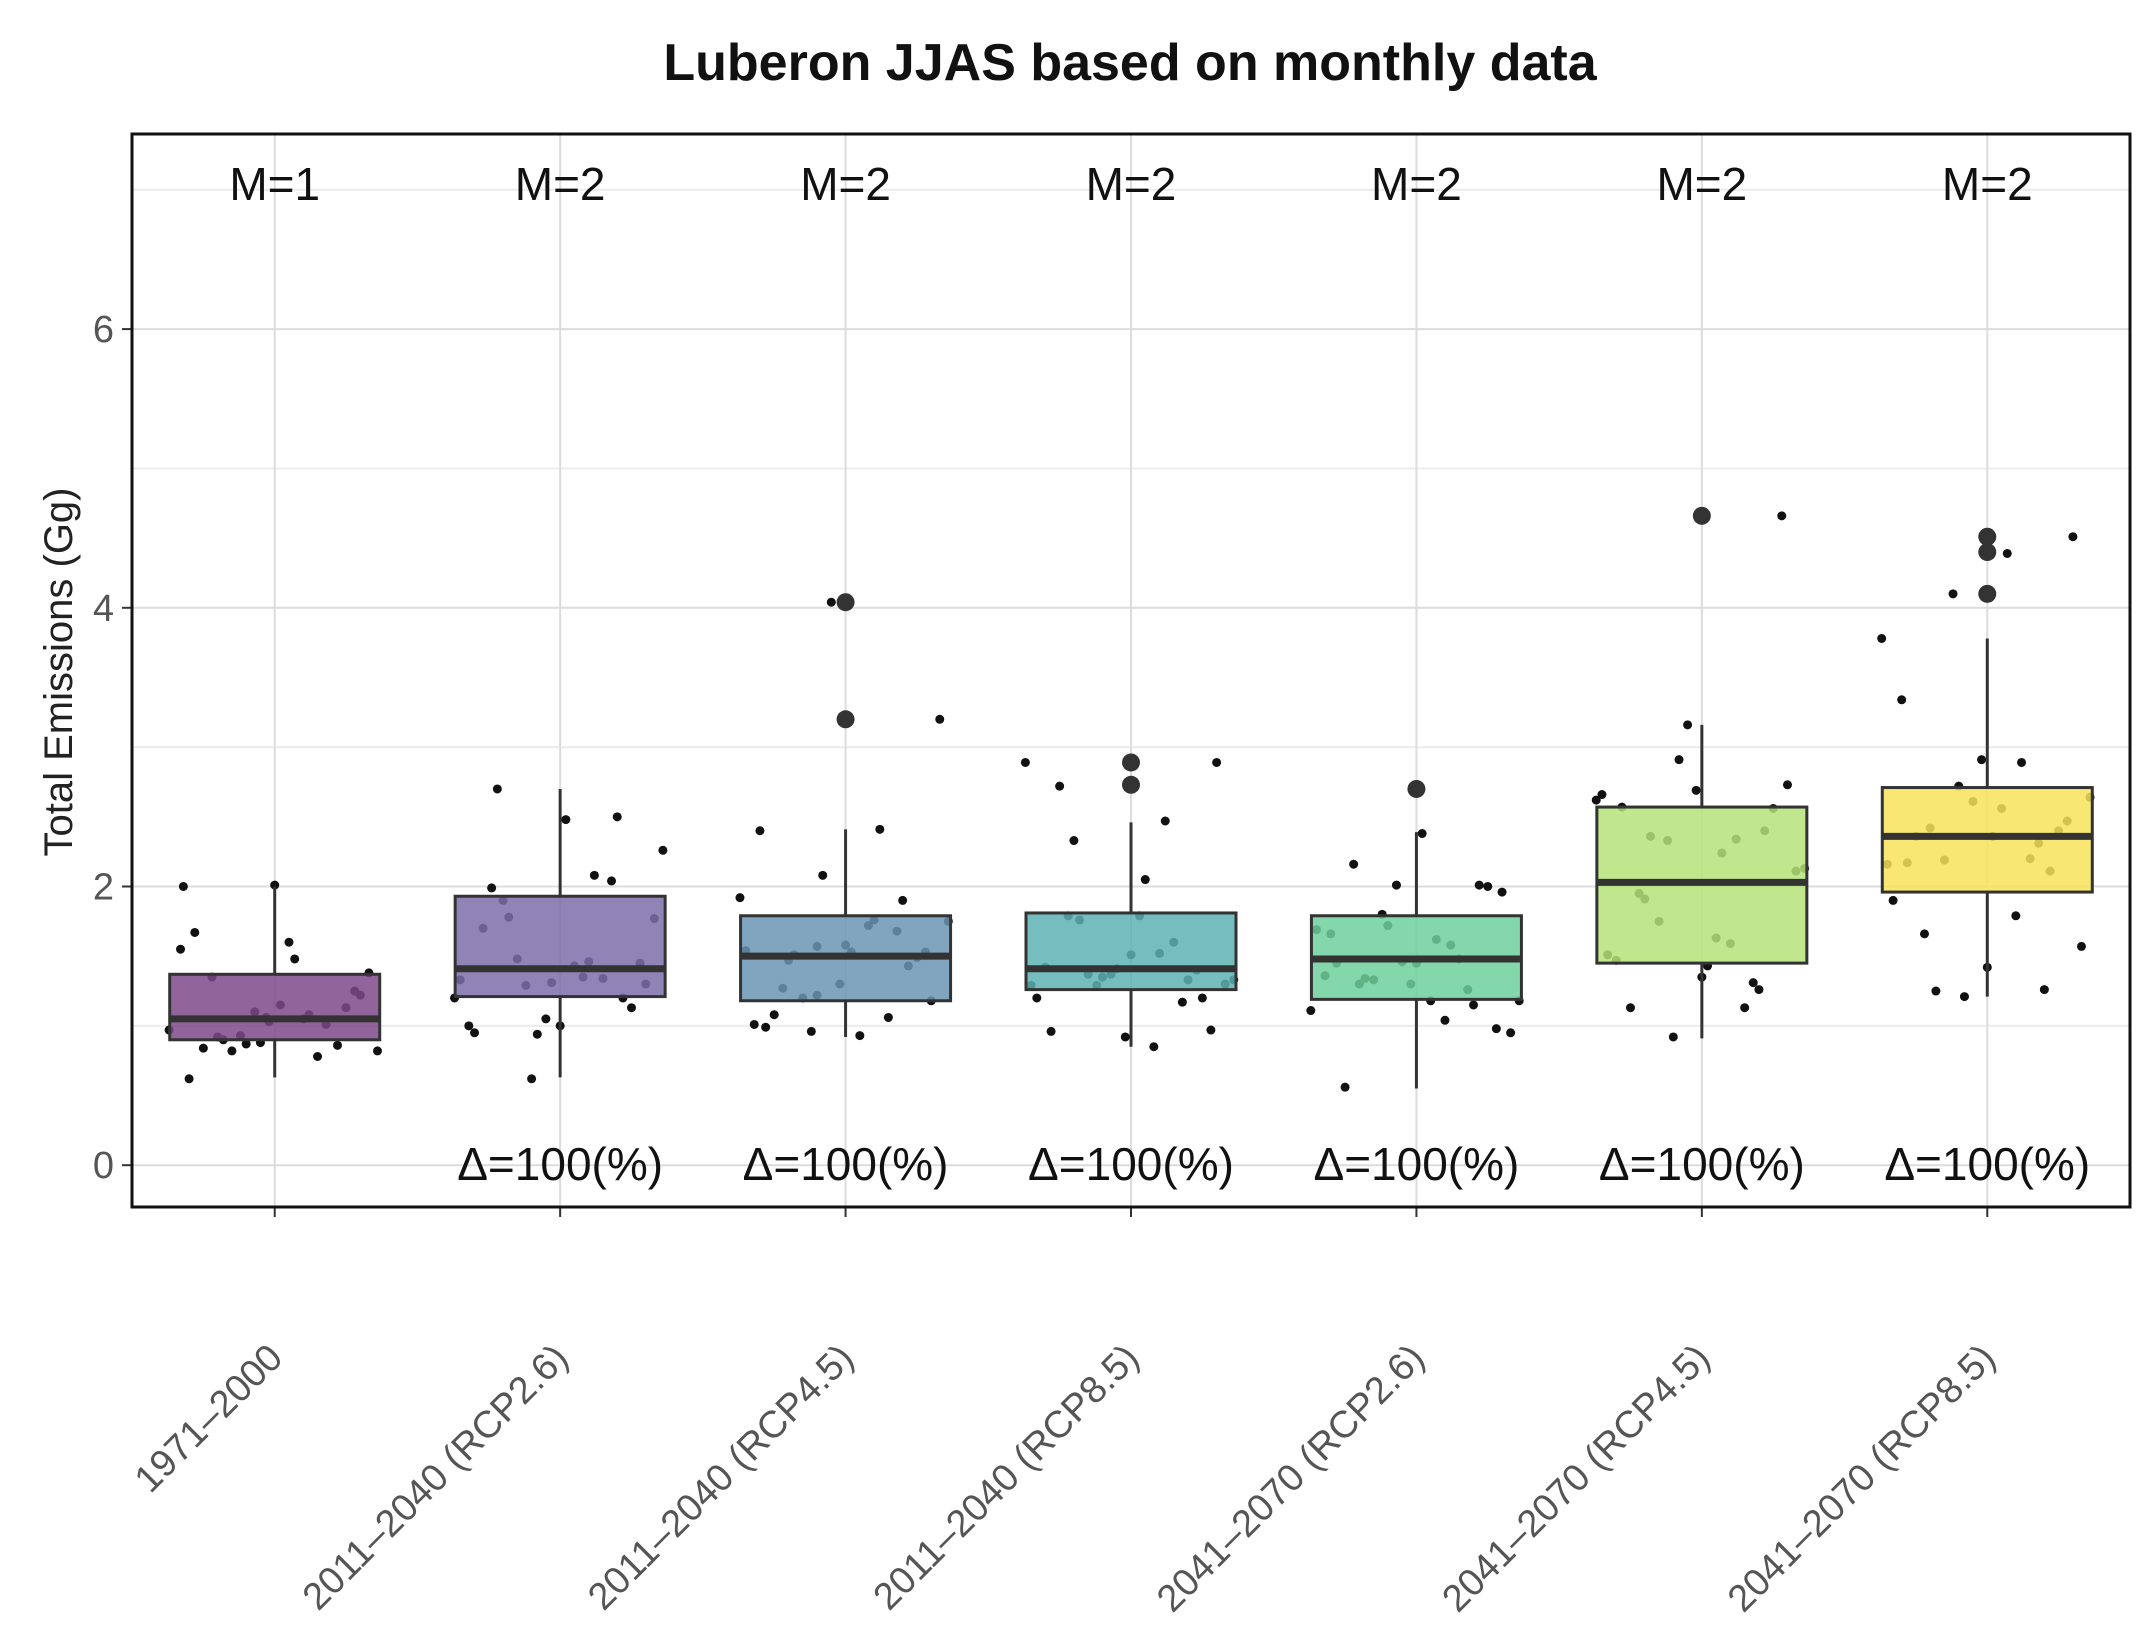 This screenshot has width=2153, height=1648. What do you see at coordinates (1577, 1479) in the screenshot?
I see `x-tick-label: 2041–2070 (RCP4.5)` at bounding box center [1577, 1479].